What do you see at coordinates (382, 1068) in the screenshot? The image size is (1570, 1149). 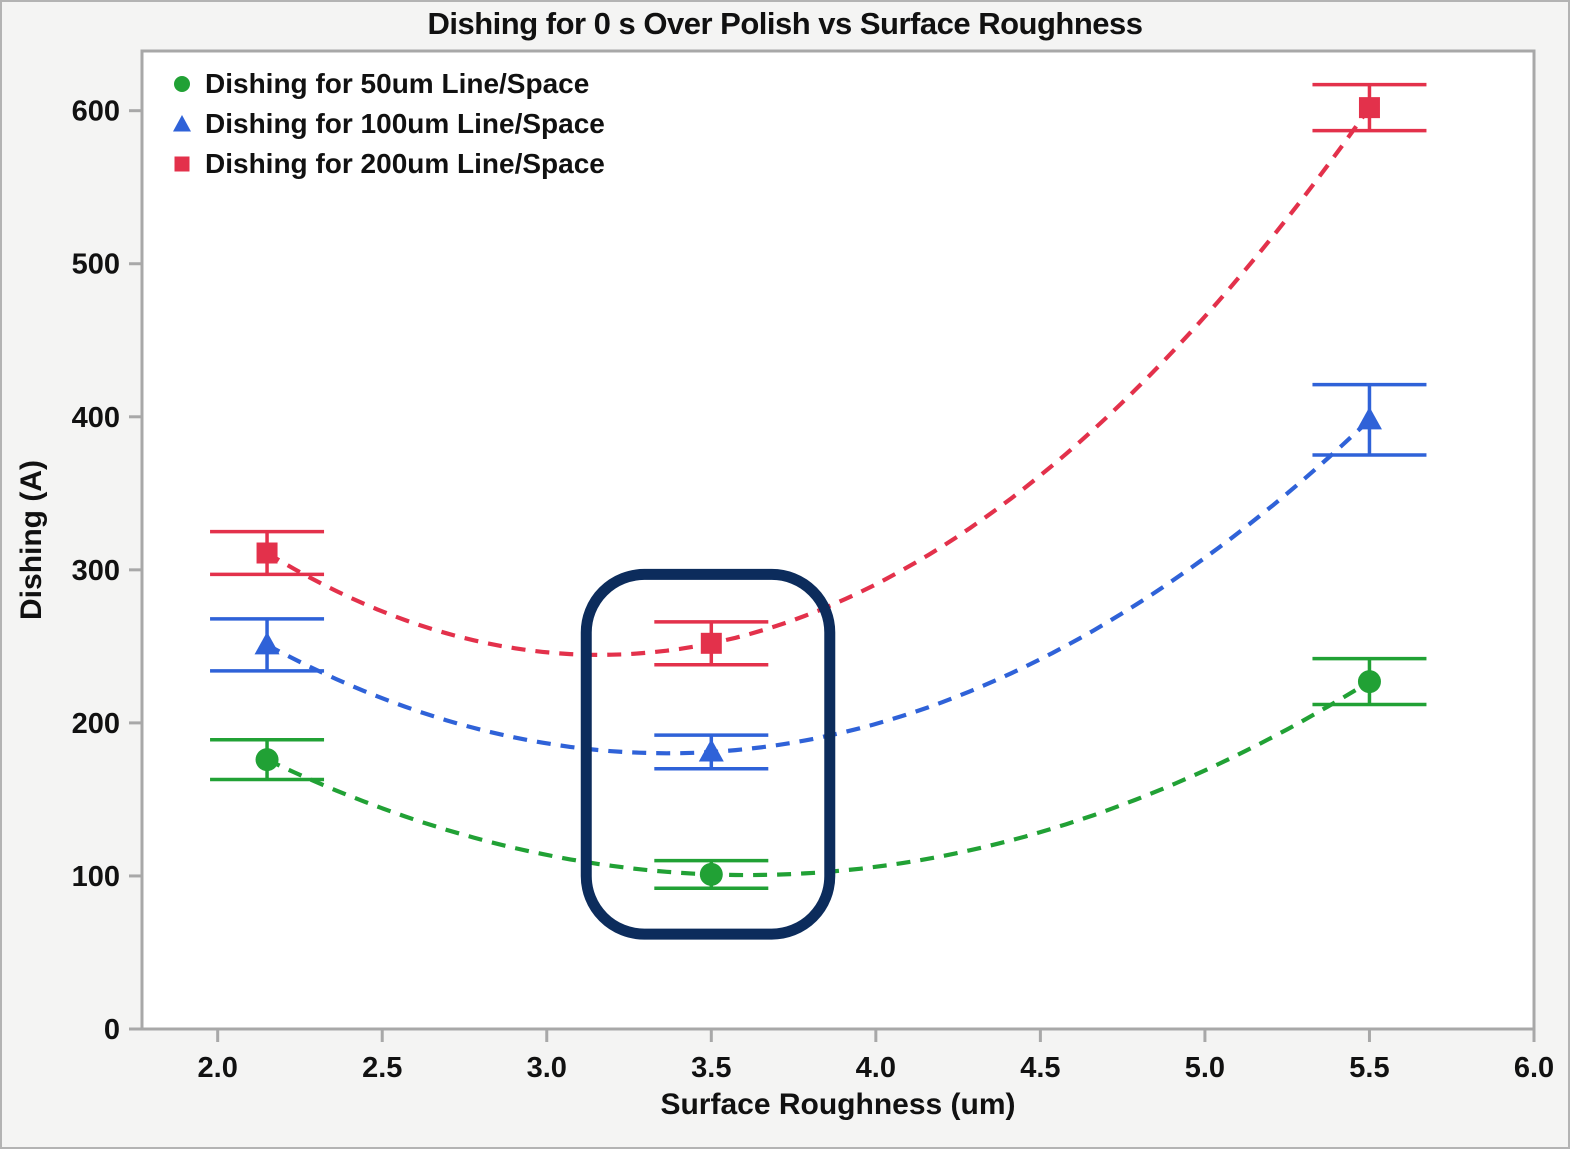 I see `x-tick-label: 2.5` at bounding box center [382, 1068].